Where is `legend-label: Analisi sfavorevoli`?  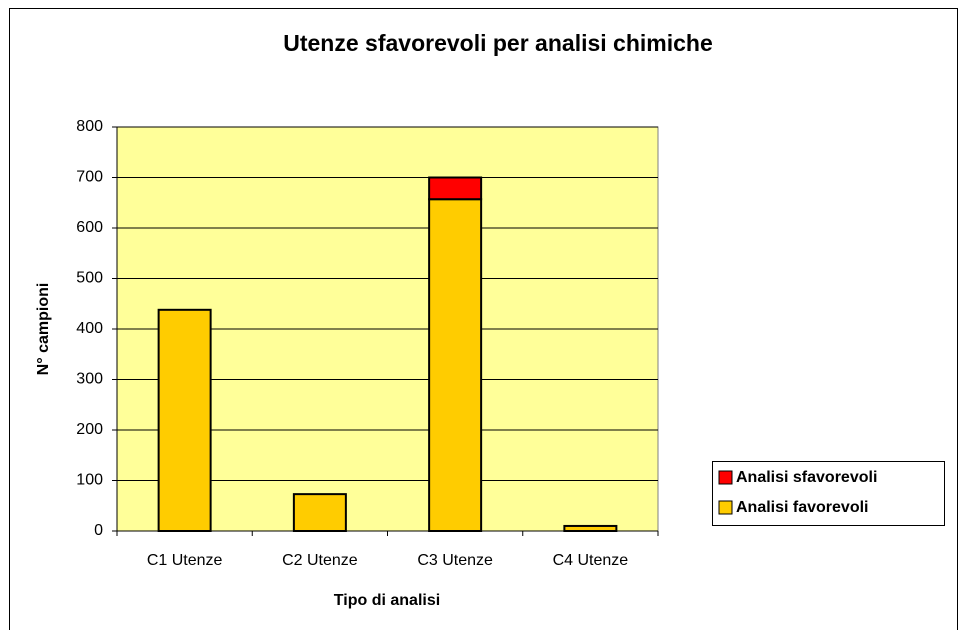
legend-label: Analisi sfavorevoli is located at coordinates (806, 477).